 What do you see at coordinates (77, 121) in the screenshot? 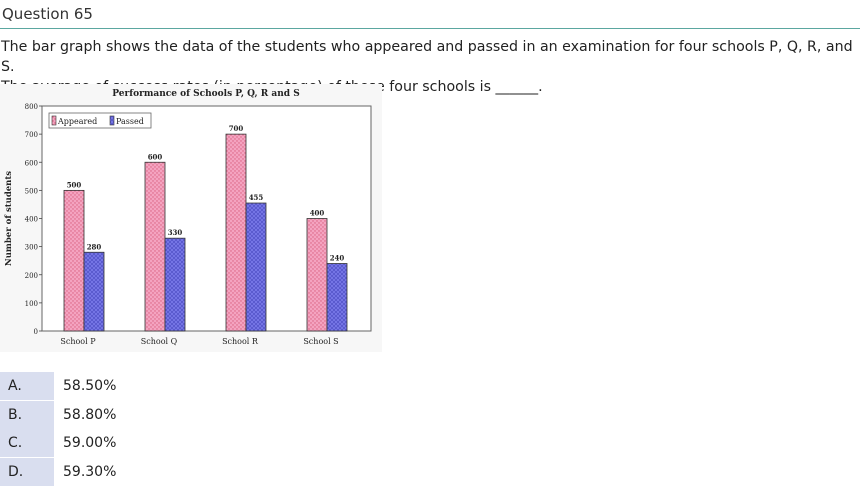
I see `legend-label: Appeared` at bounding box center [77, 121].